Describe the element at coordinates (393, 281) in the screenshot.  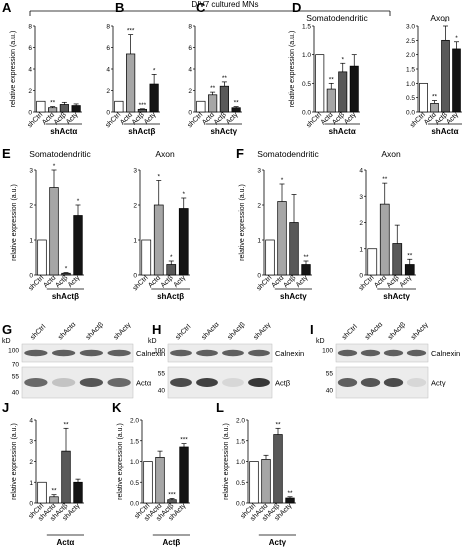
I see `x-tick-label: Actβ` at that location.